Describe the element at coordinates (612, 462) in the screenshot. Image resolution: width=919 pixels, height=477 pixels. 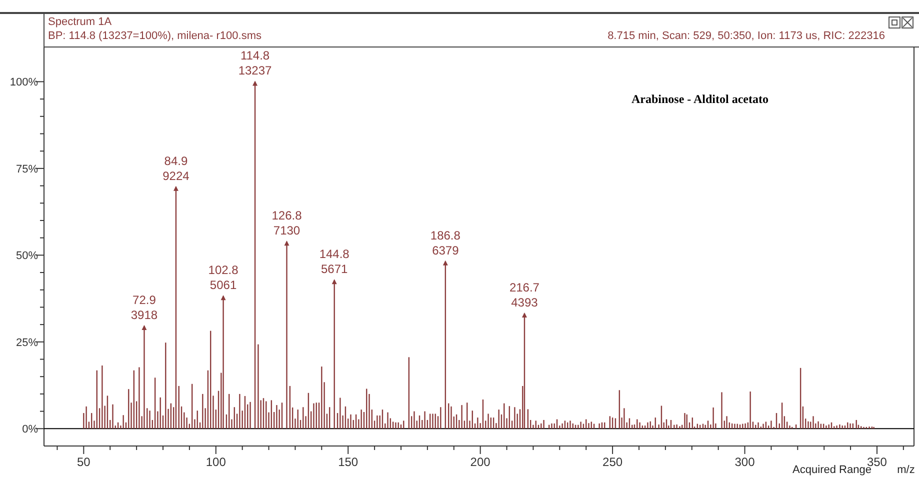
I see `x-tick-label: 250` at that location.